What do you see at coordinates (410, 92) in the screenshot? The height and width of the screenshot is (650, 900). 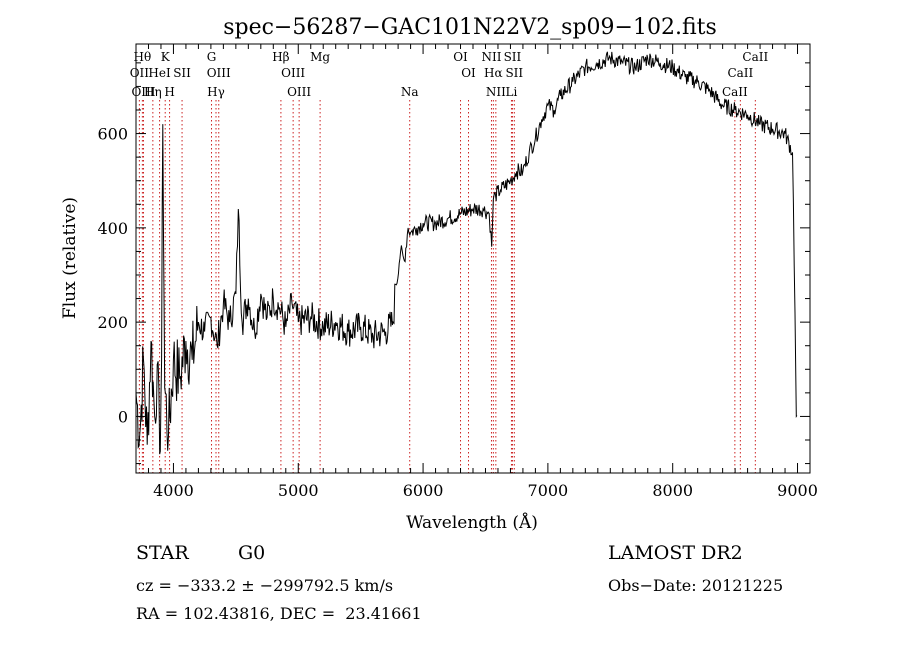 I see `line-marker-label: Na` at bounding box center [410, 92].